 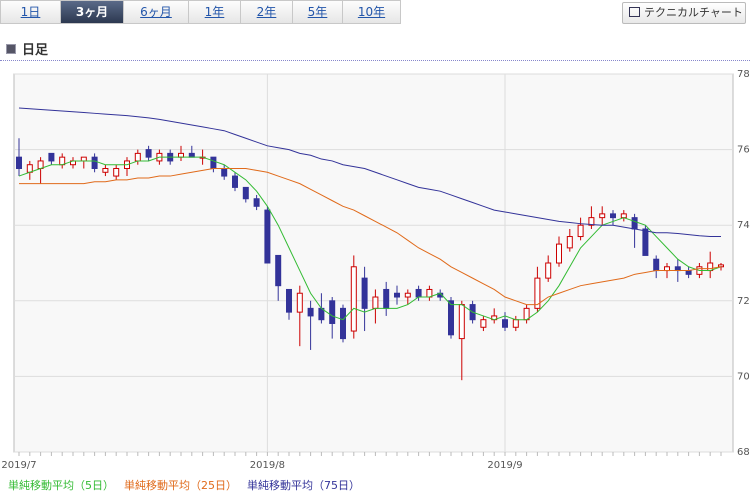 I want to click on button-label: テクニカルチャート, so click(x=693, y=12).